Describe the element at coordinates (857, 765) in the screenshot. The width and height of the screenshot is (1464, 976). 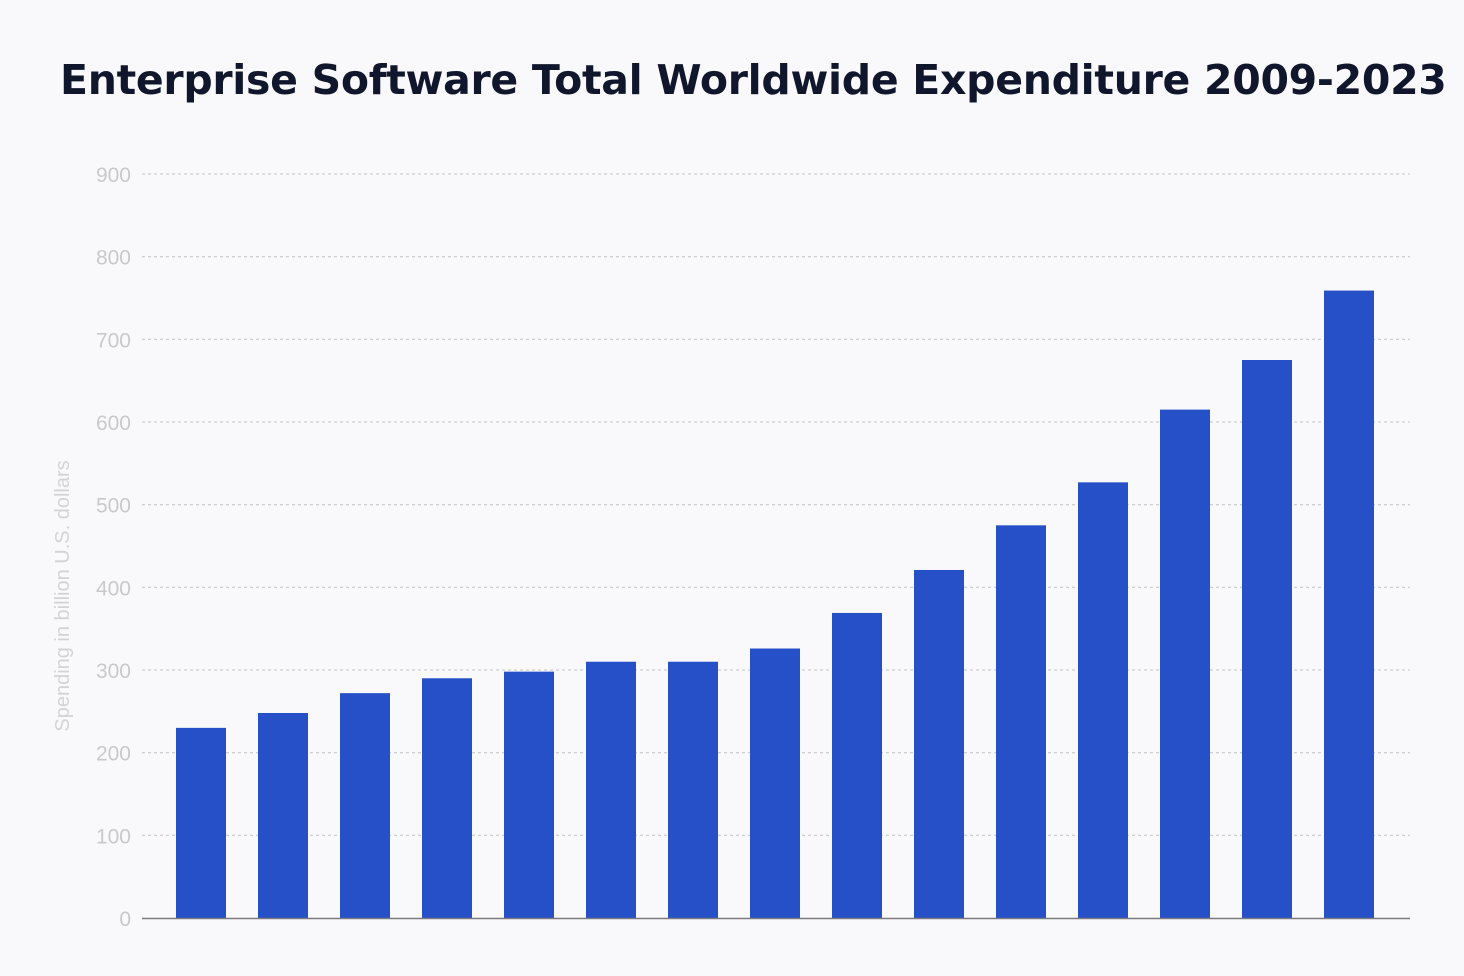
I see `bar-2017` at that location.